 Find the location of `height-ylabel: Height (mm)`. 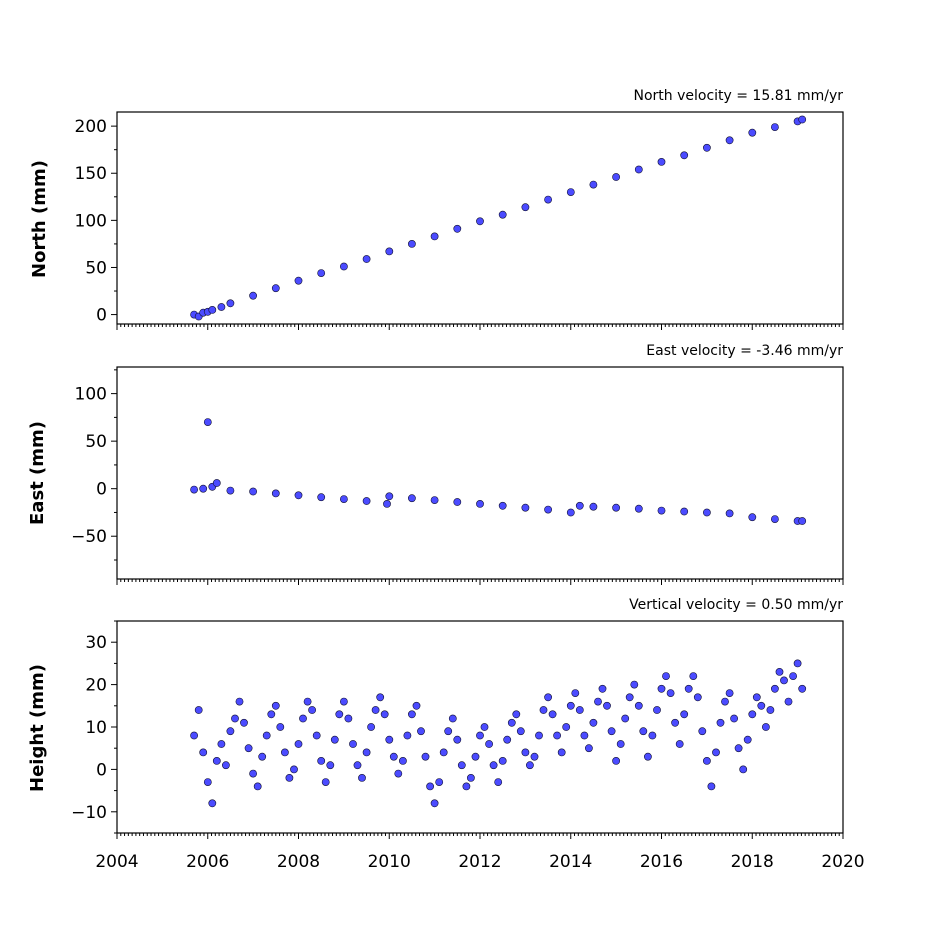

height-ylabel: Height (mm) is located at coordinates (37, 728).